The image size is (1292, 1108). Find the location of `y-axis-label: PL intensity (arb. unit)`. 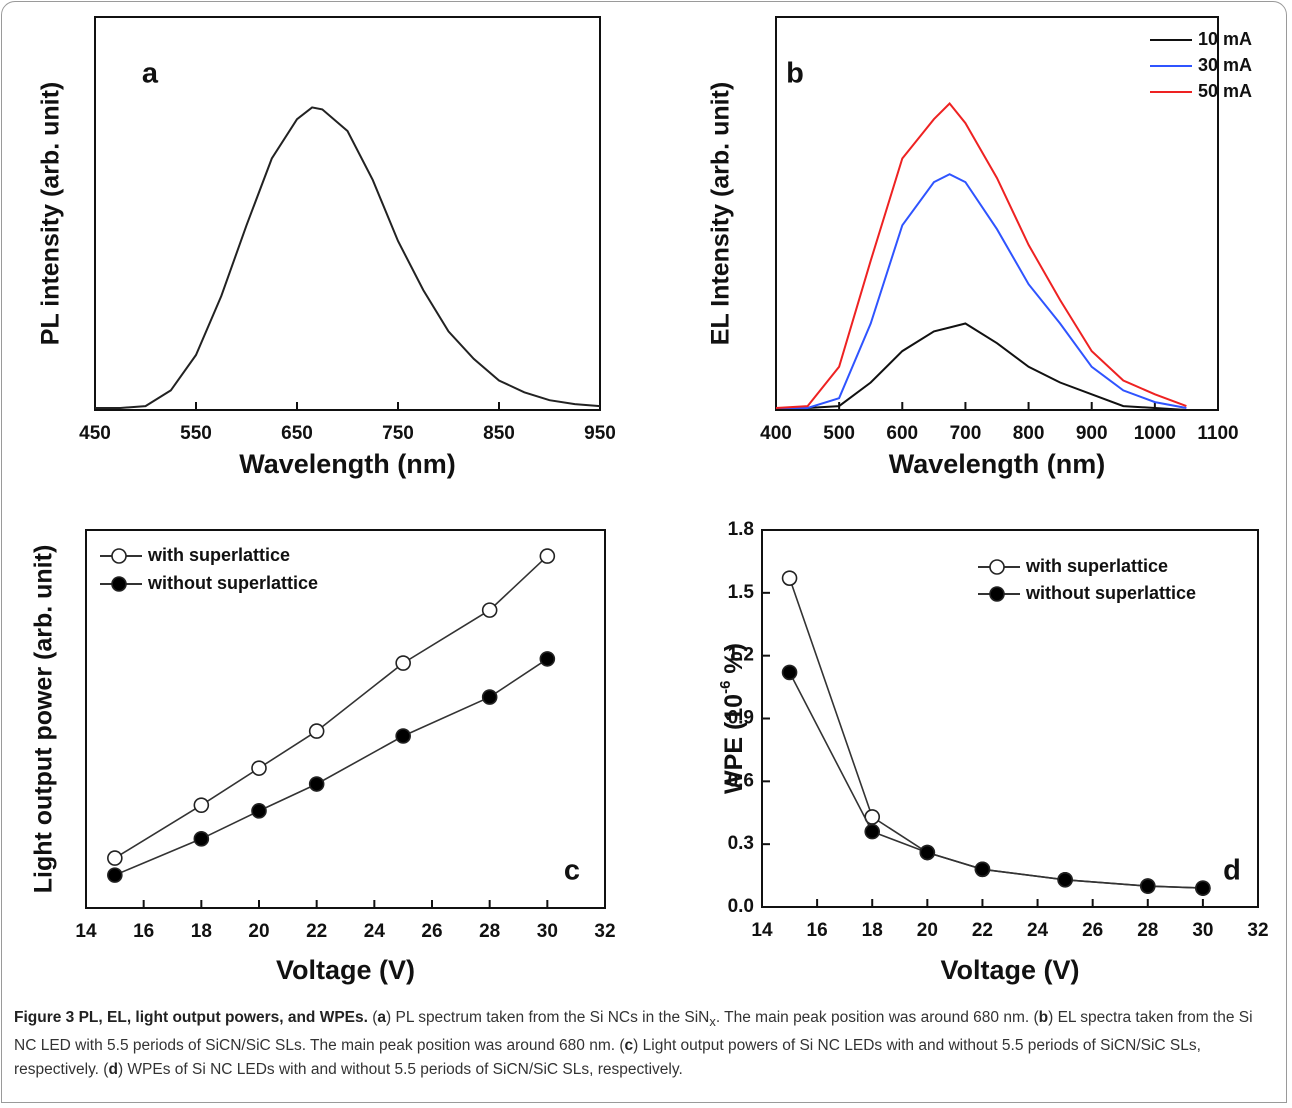

y-axis-label: PL intensity (arb. unit) is located at coordinates (51, 213).